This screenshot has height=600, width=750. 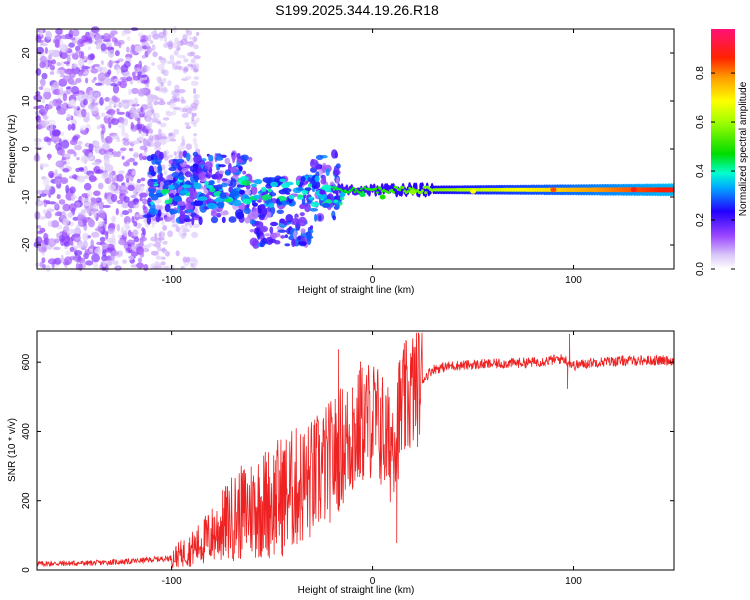 I want to click on colorbar-tick-label: 0.6, so click(x=700, y=122).